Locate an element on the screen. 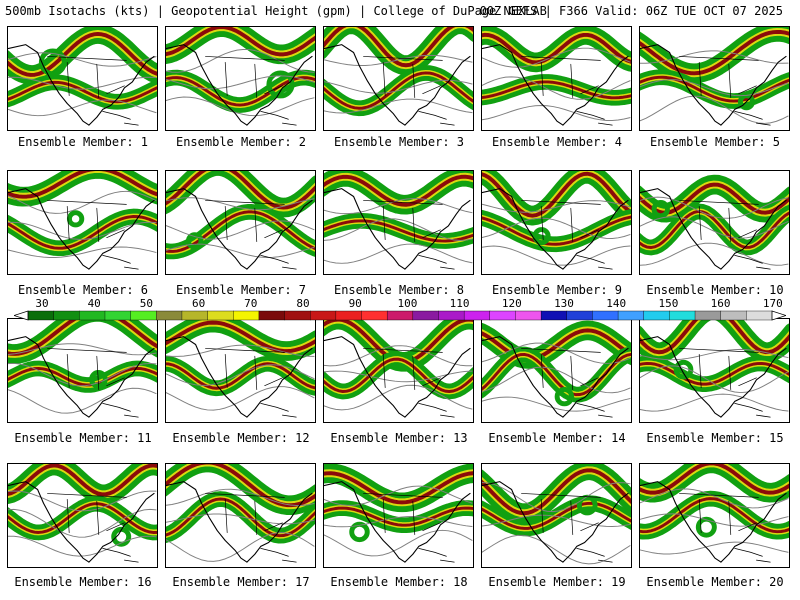  ensemble-member-label: Ensemble Member: 11 is located at coordinates (83, 438).